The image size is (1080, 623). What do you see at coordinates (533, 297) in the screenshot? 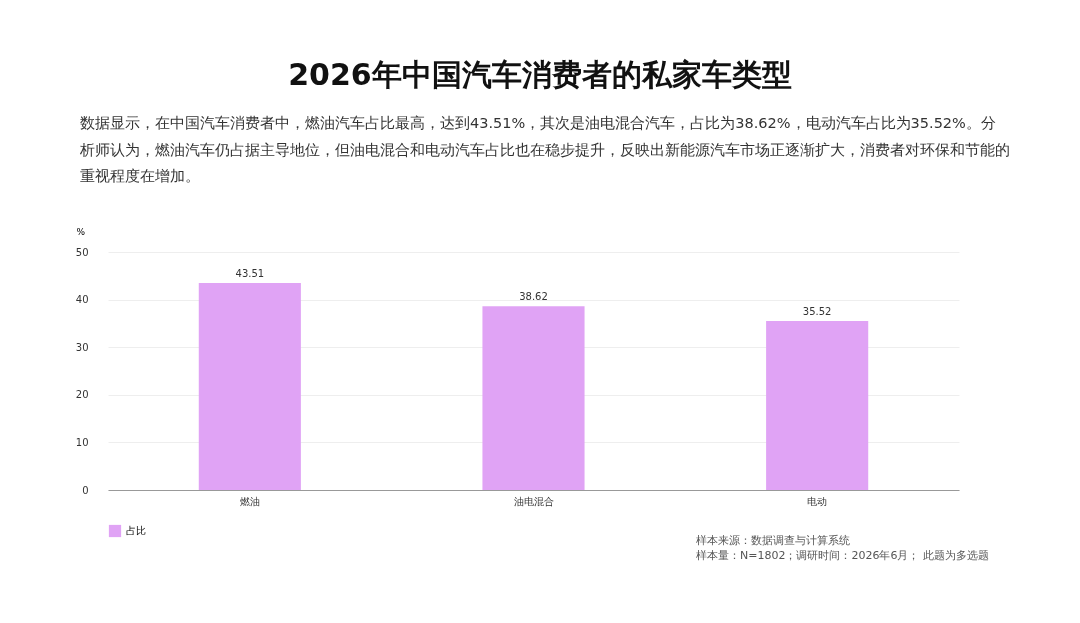
I see `data-label: 38.62` at bounding box center [533, 297].